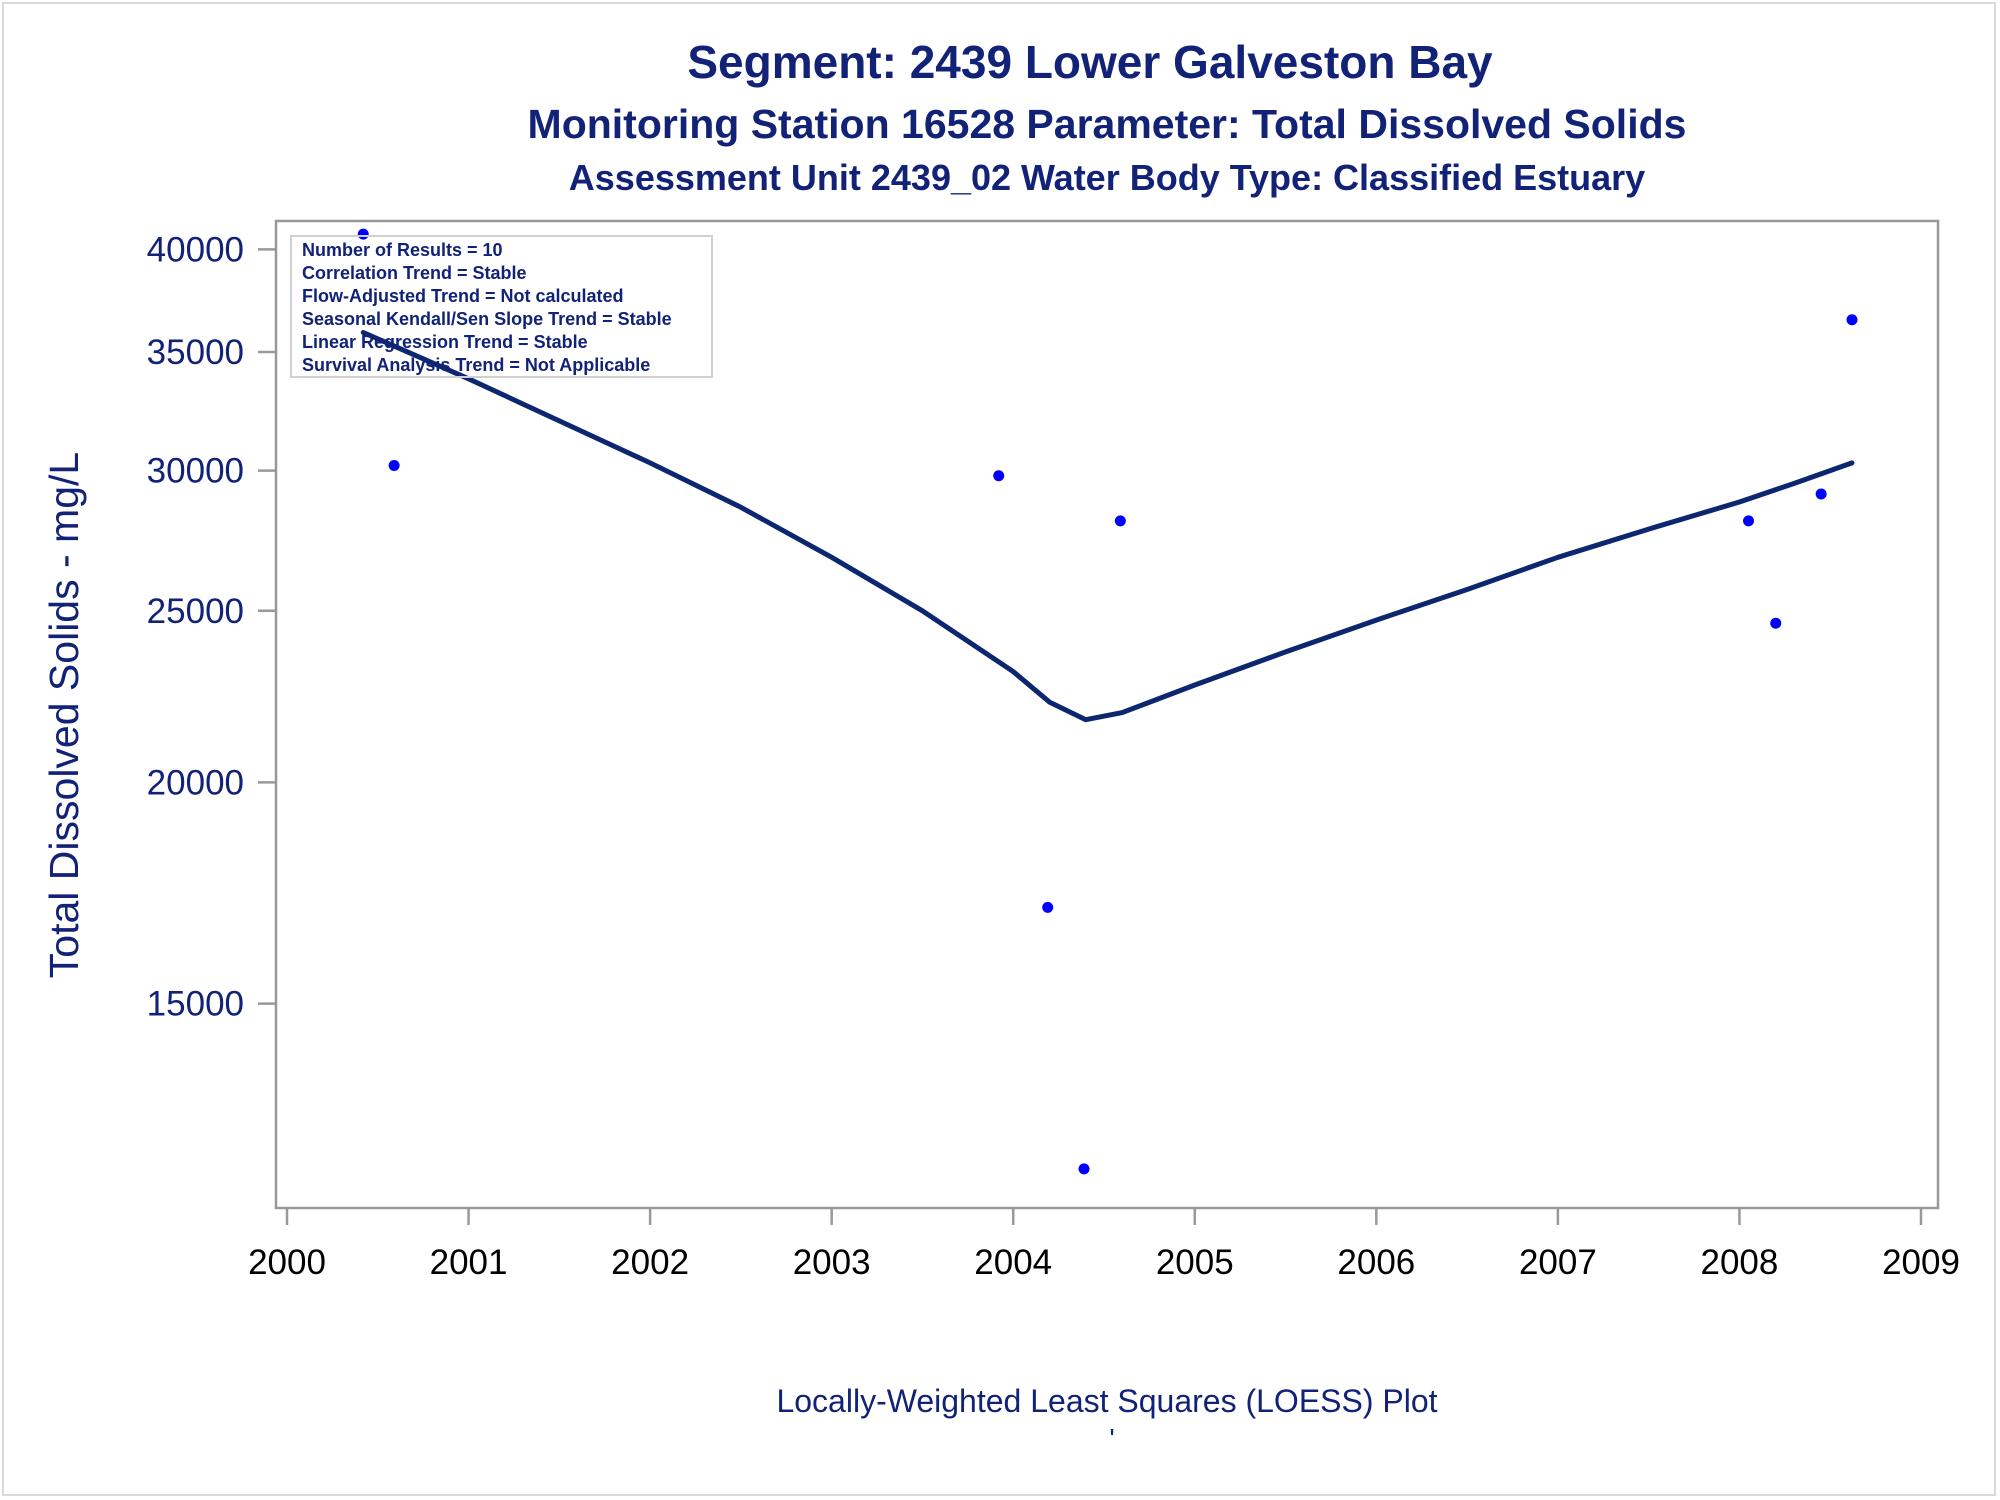 The height and width of the screenshot is (1500, 2000). Describe the element at coordinates (463, 296) in the screenshot. I see `info-line-flow-adjusted: Flow-Adjusted Trend = Not calculated` at that location.